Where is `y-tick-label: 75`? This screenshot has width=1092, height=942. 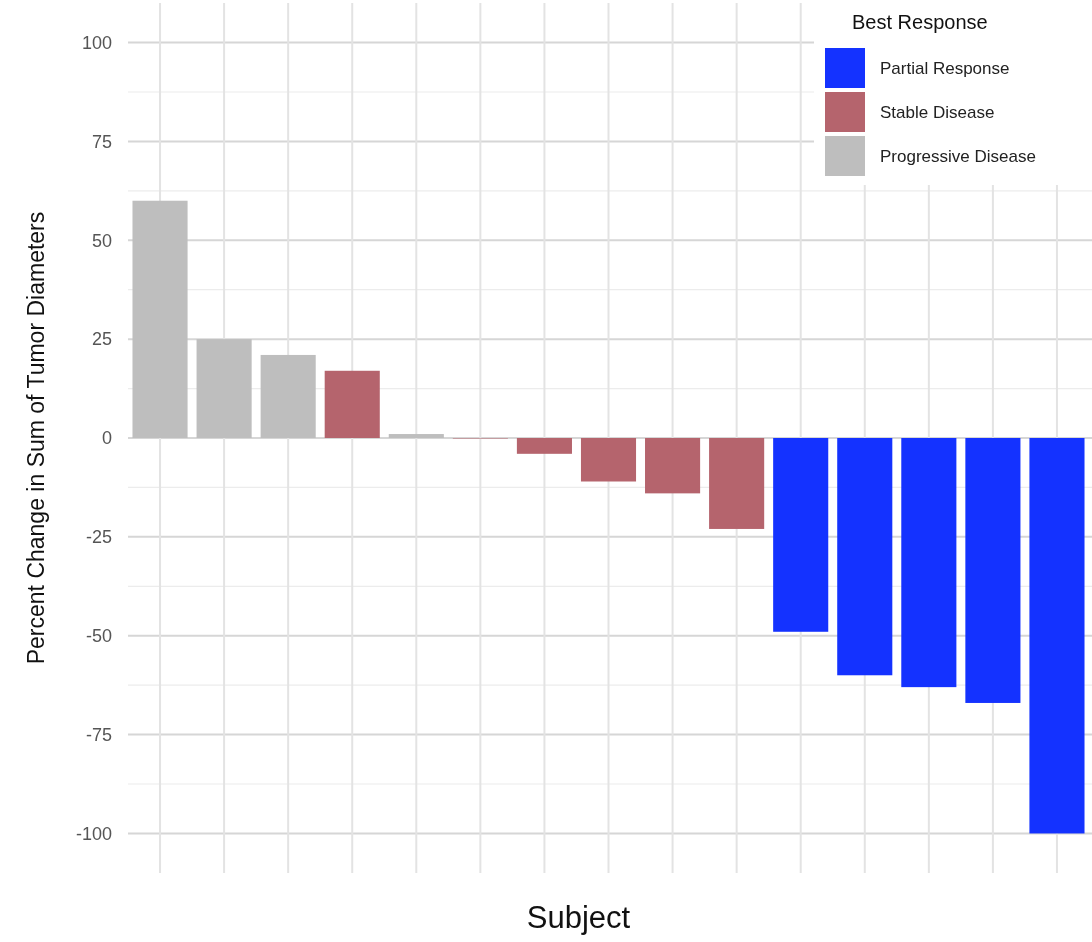 y-tick-label: 75 is located at coordinates (101, 141).